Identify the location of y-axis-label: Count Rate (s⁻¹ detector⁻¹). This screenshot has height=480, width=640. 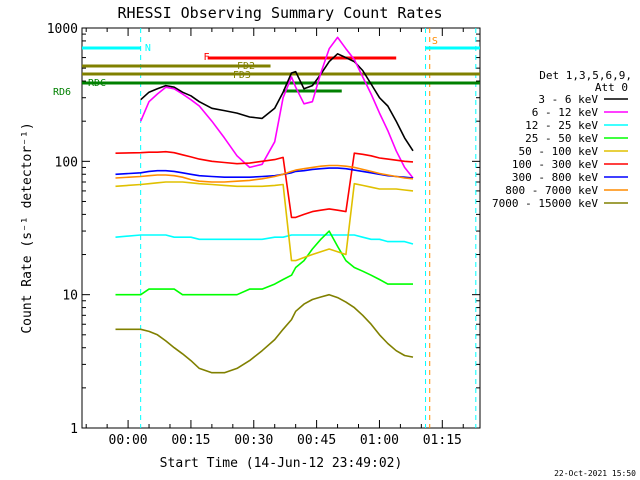
(27, 227).